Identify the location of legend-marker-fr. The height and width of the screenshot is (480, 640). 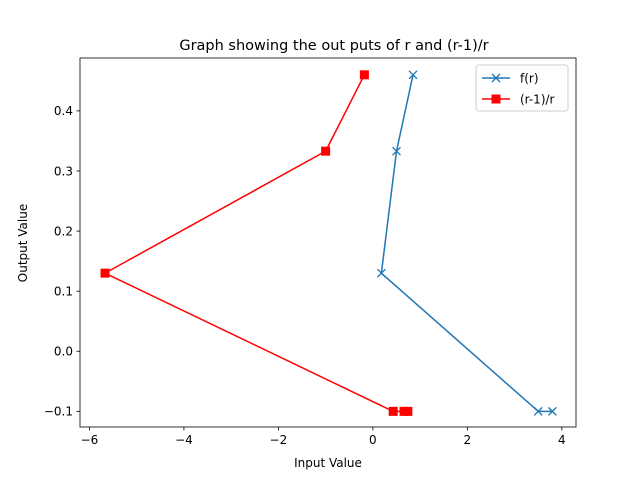
(496, 78).